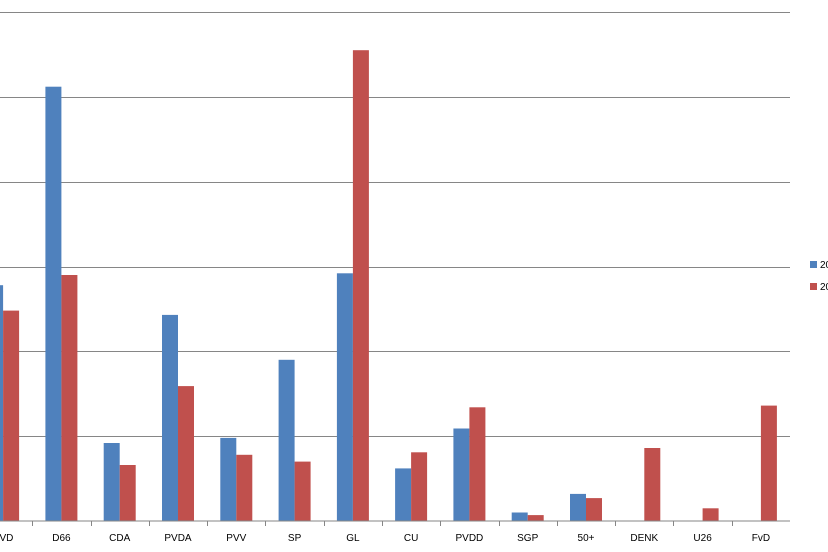 Image resolution: width=828 pixels, height=552 pixels. I want to click on x-tick-label: VVD, so click(6, 538).